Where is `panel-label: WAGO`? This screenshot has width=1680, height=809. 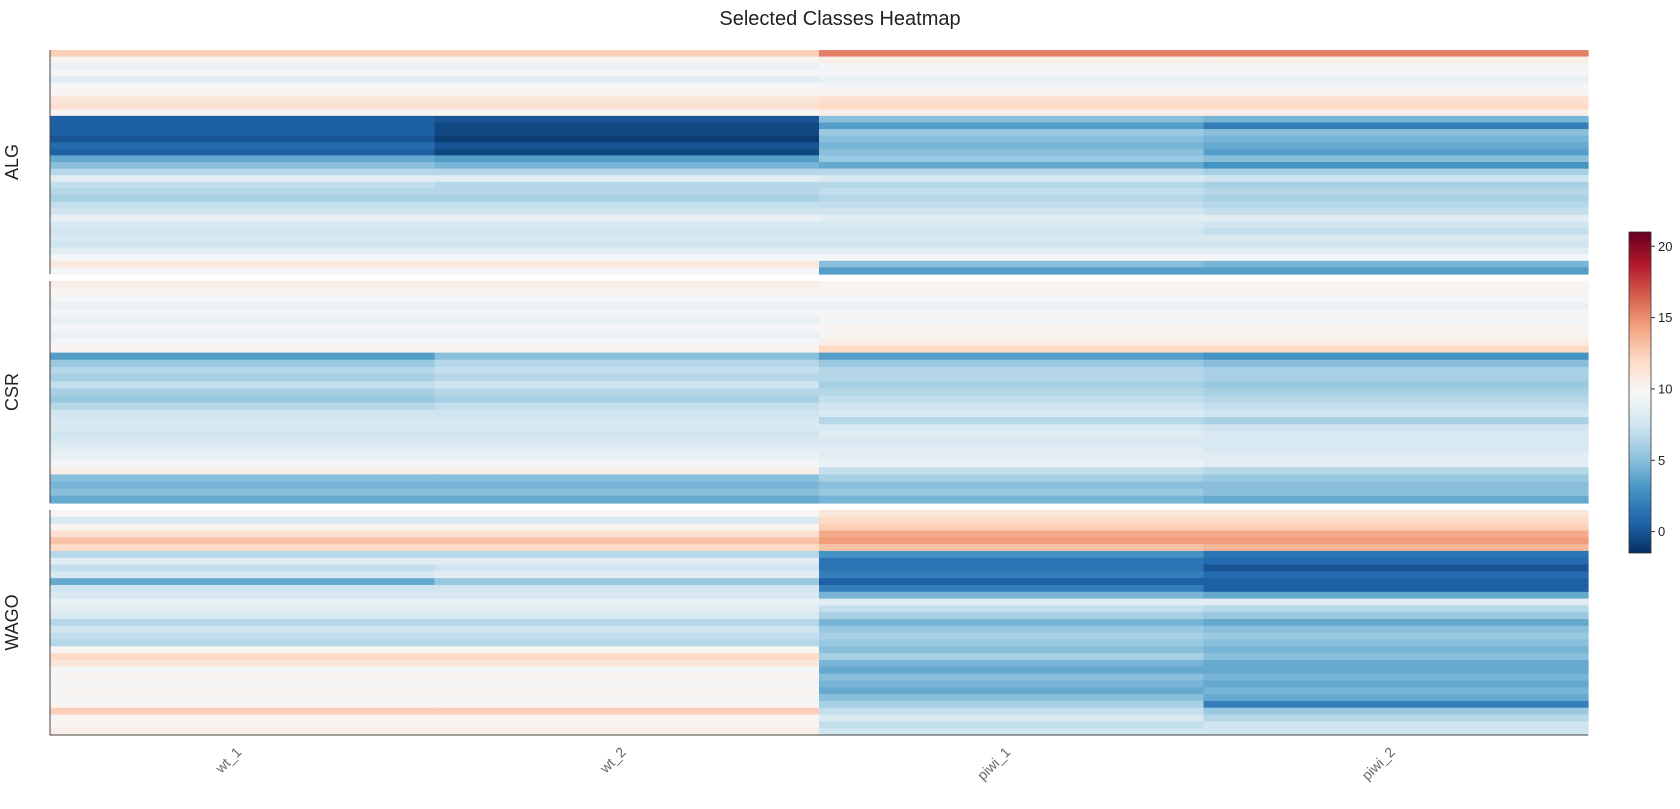
panel-label: WAGO is located at coordinates (12, 622).